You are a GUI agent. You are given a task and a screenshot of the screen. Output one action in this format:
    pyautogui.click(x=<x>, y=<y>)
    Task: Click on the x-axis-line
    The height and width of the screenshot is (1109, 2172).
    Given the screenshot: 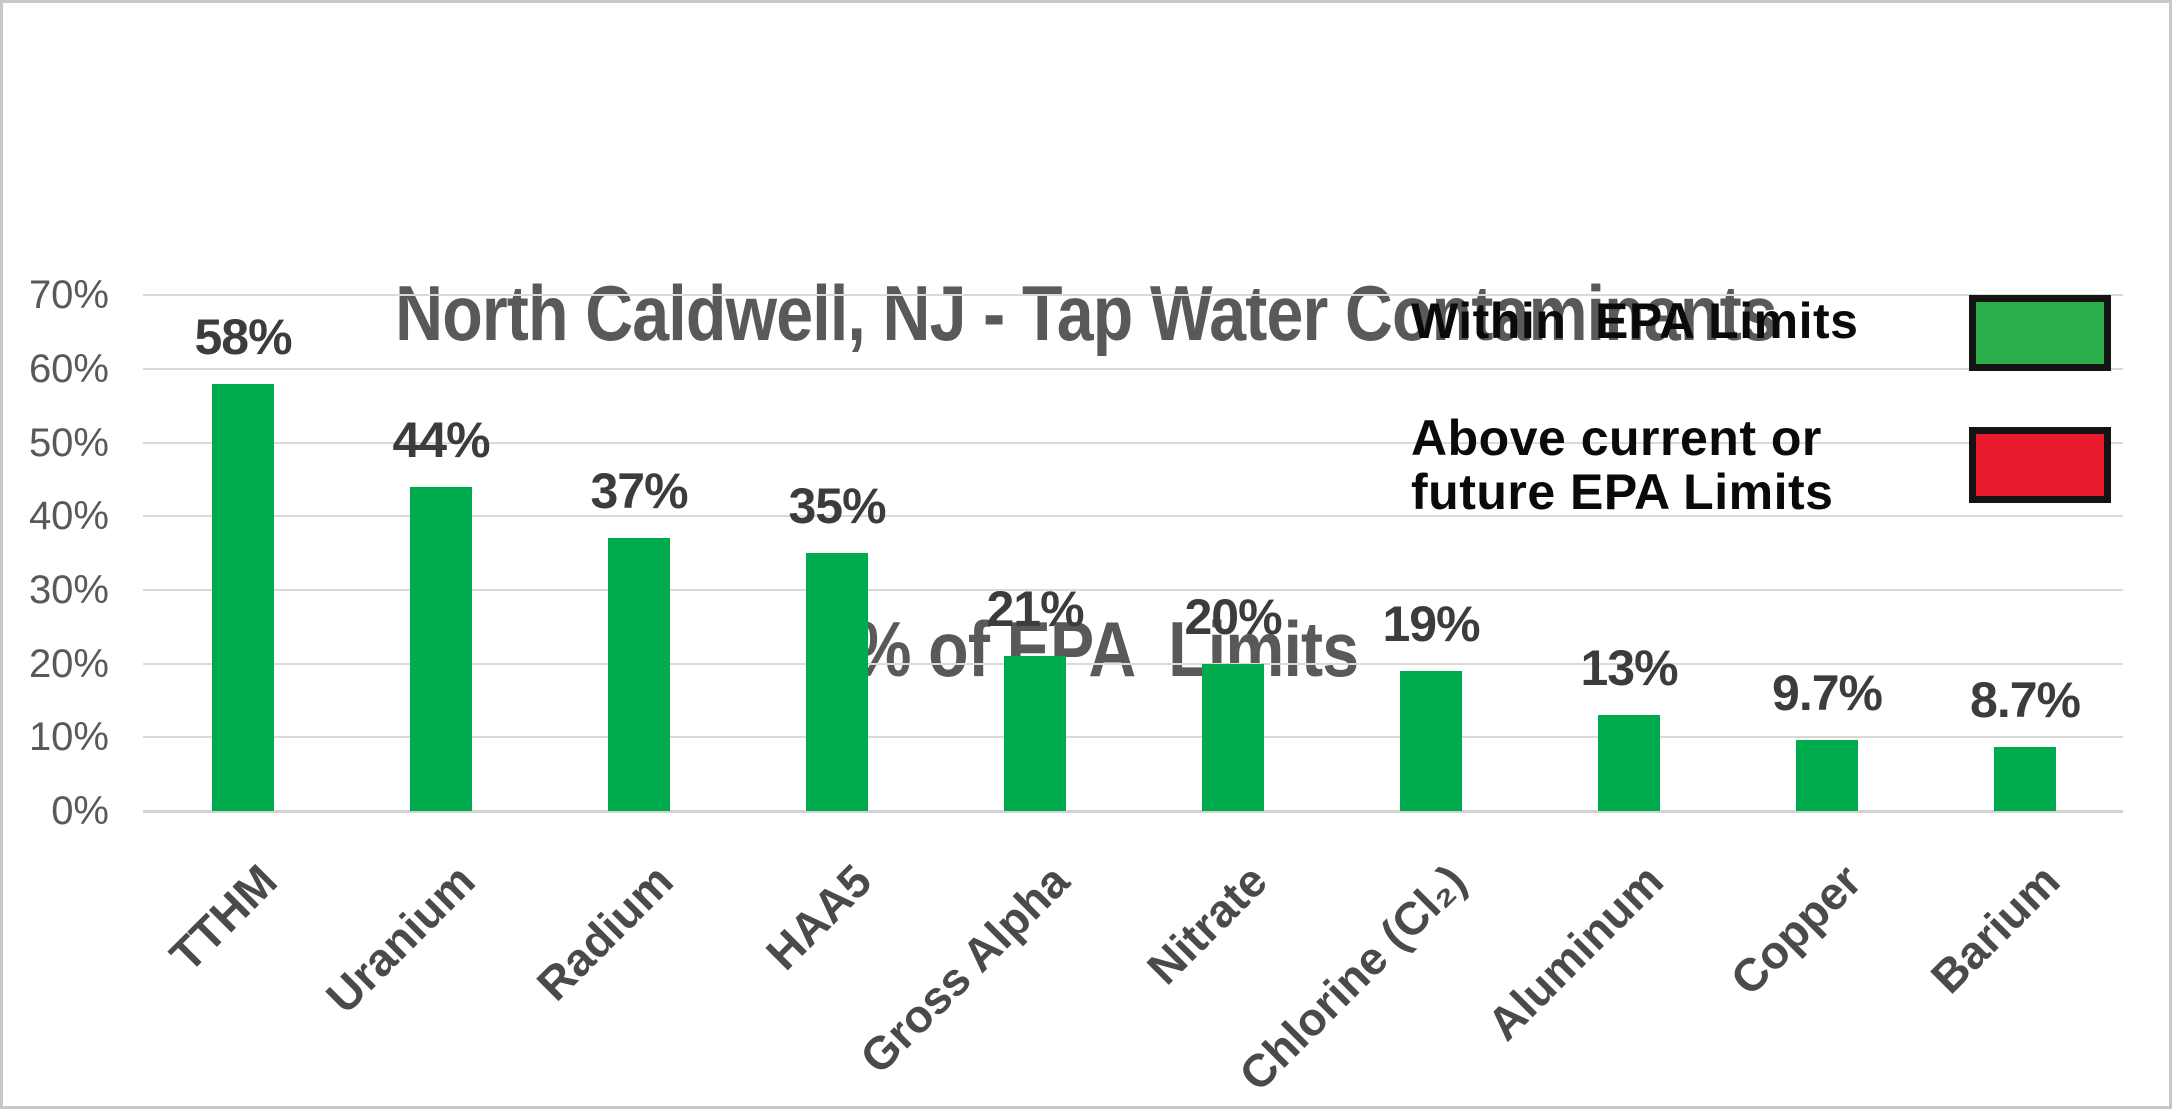 What is the action you would take?
    pyautogui.click(x=1133, y=811)
    